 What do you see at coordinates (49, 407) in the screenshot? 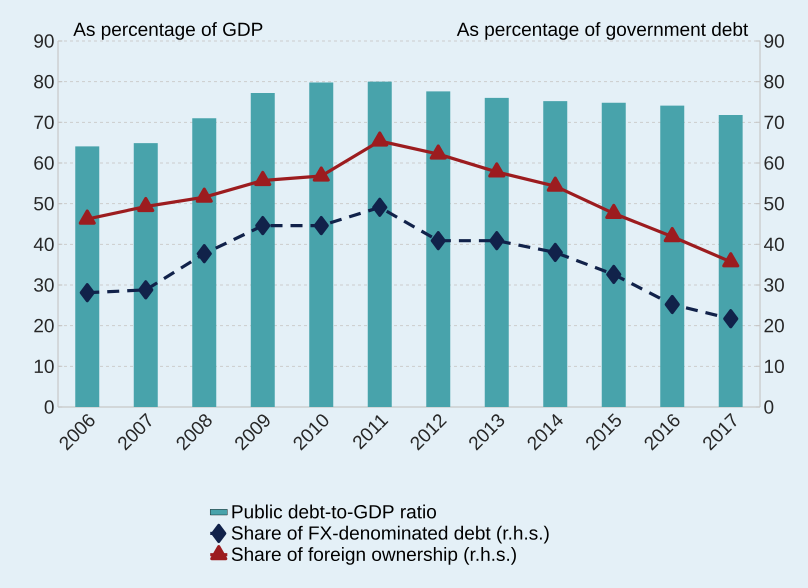
I see `y-tick-label: 0` at bounding box center [49, 407].